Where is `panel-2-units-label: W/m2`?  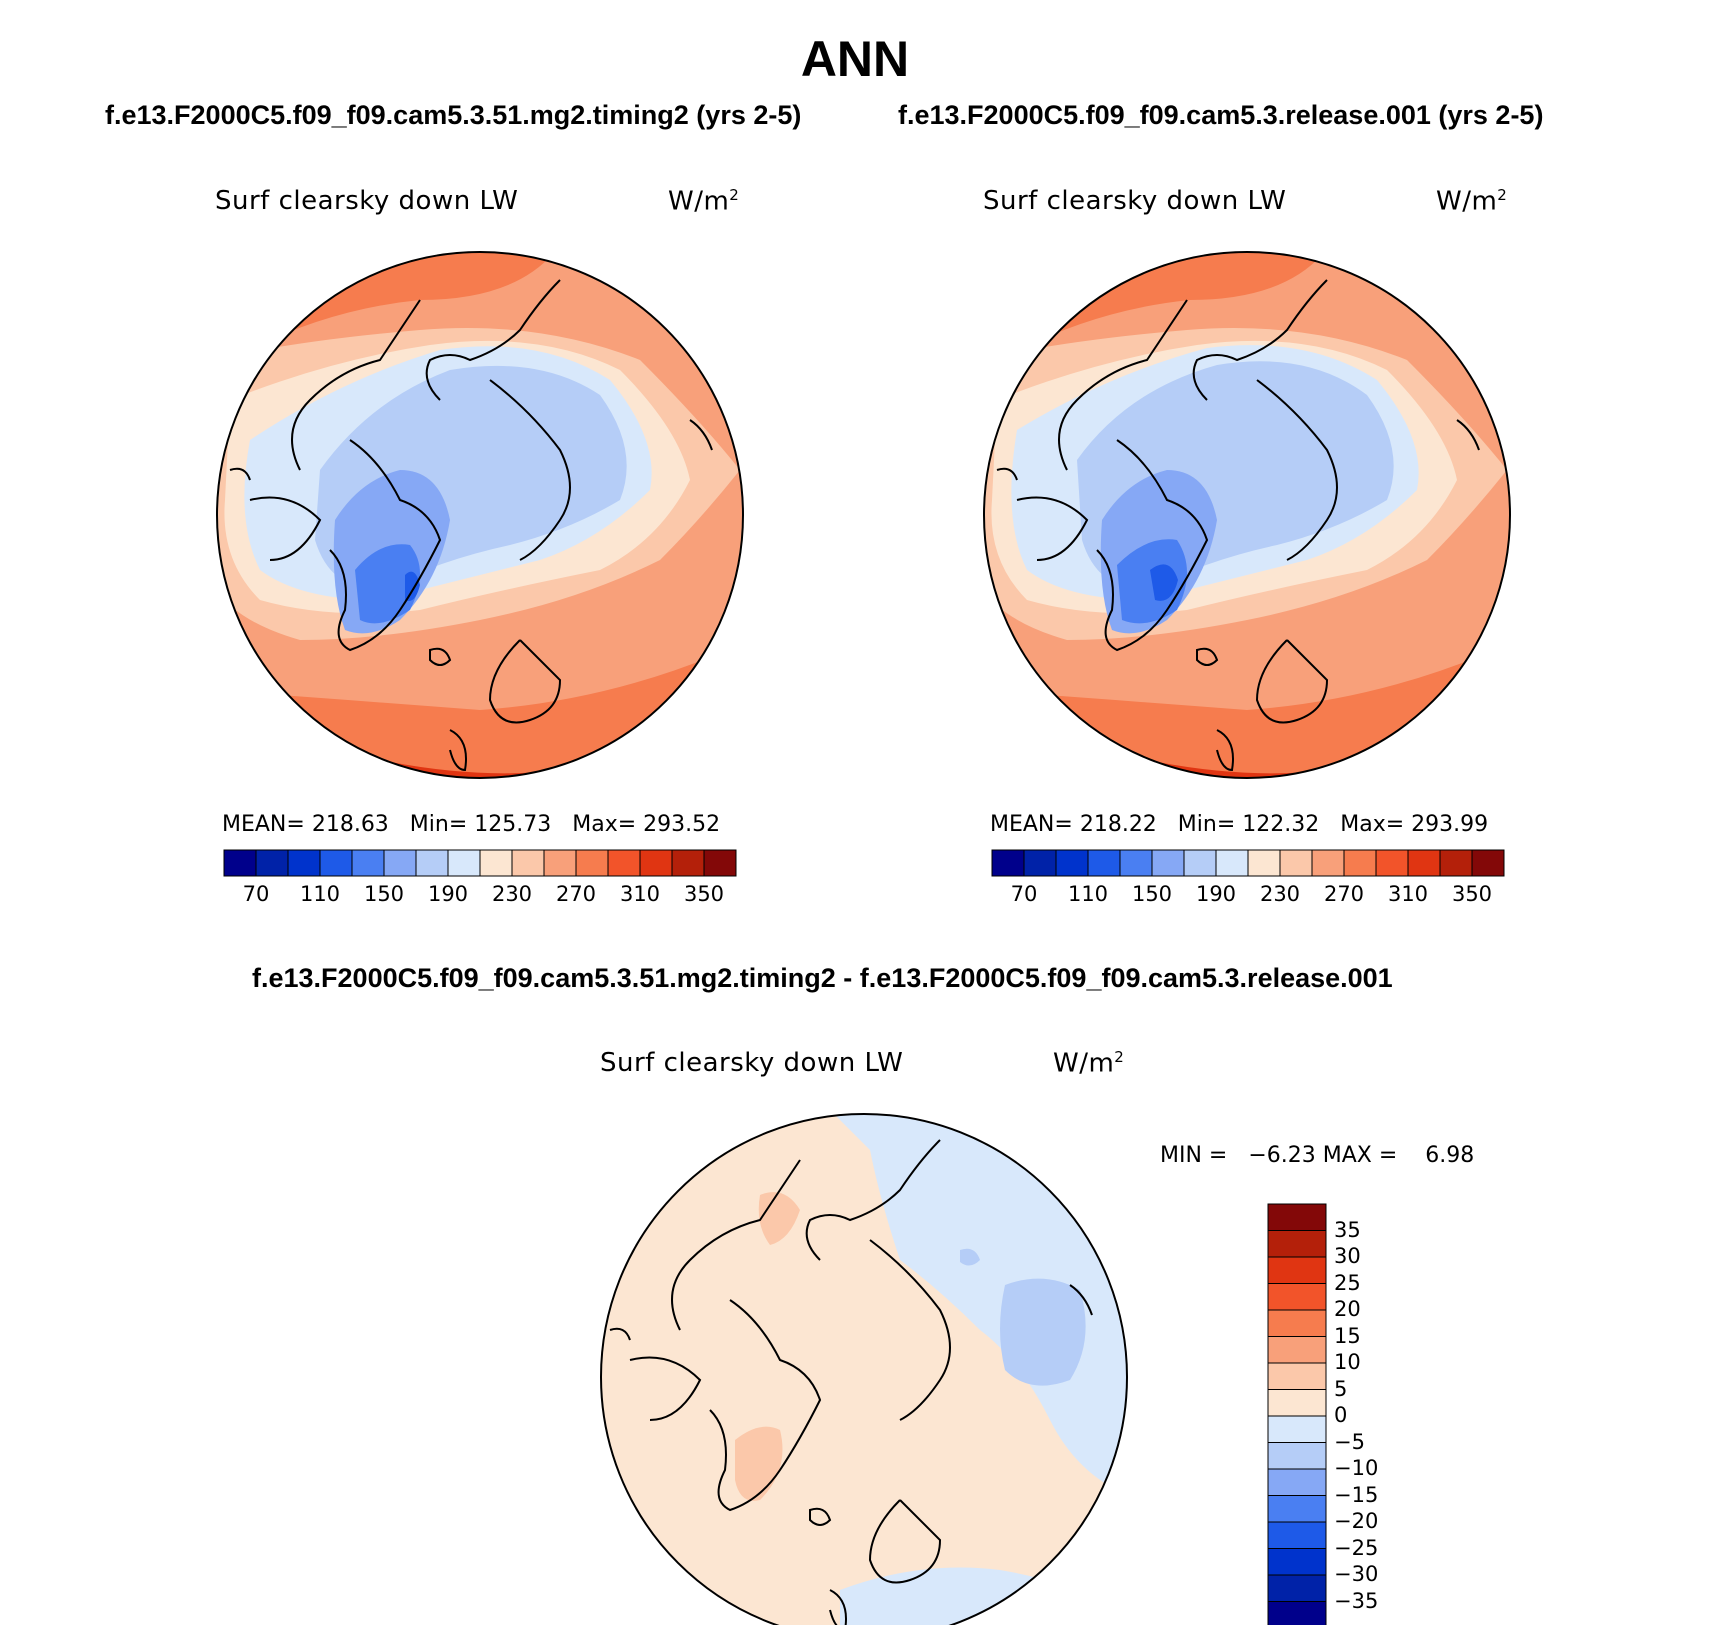
panel-2-units-label: W/m2 is located at coordinates (1472, 201).